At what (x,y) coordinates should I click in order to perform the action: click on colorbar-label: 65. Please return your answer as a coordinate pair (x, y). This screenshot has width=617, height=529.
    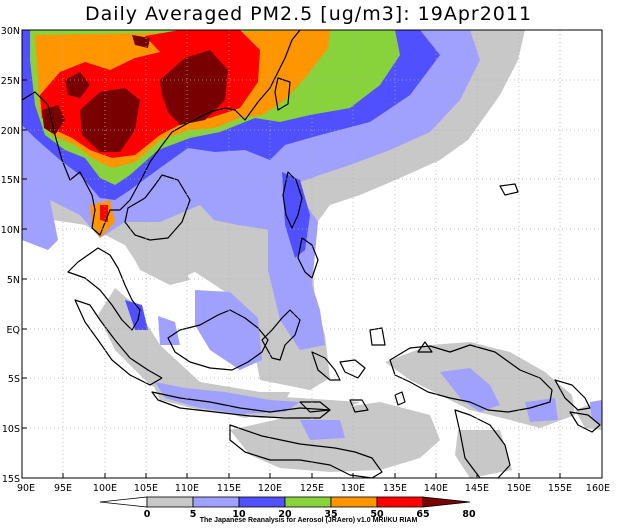
    Looking at the image, I should click on (422, 514).